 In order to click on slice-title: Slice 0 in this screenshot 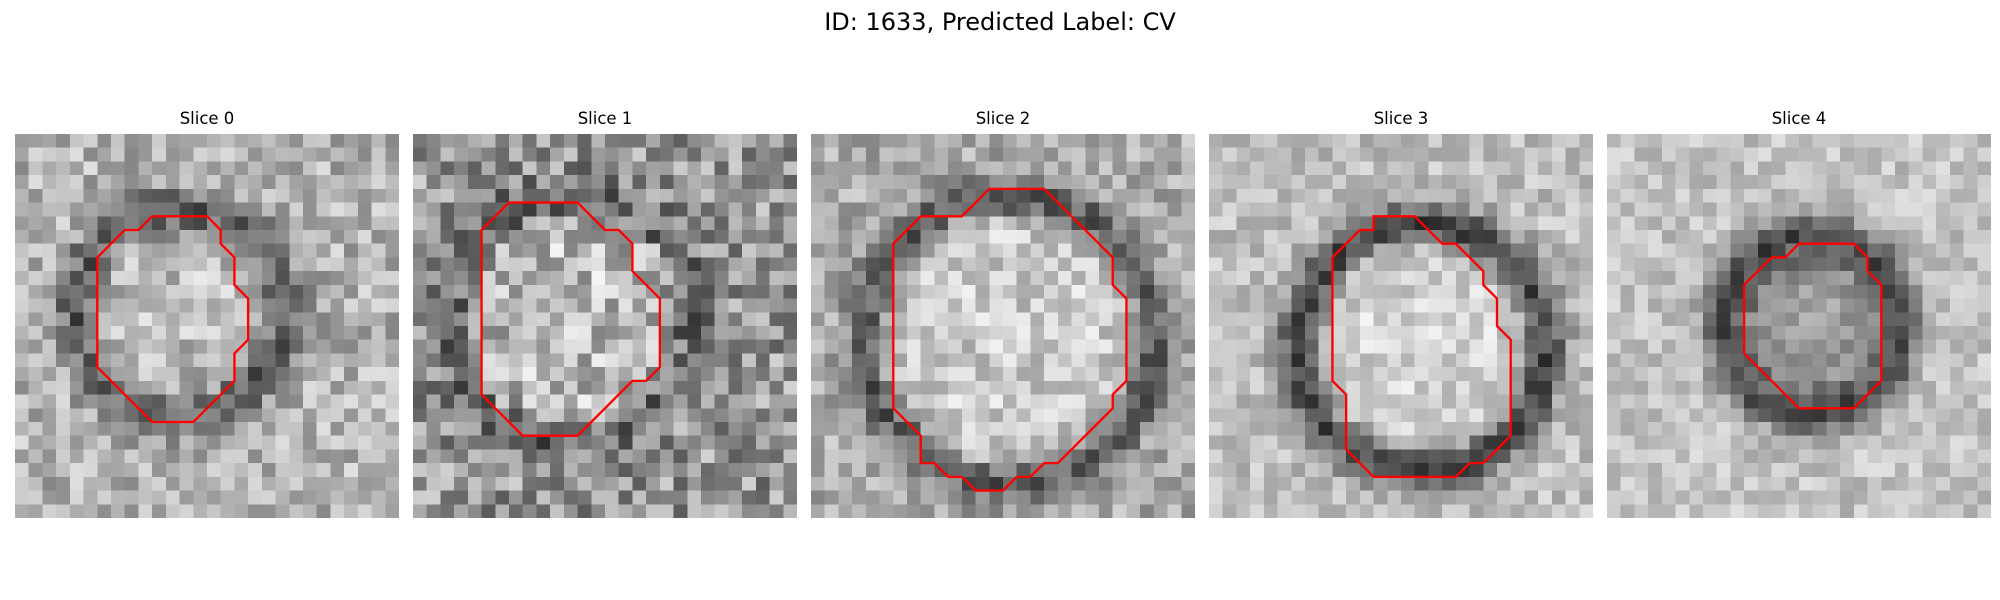, I will do `click(207, 118)`.